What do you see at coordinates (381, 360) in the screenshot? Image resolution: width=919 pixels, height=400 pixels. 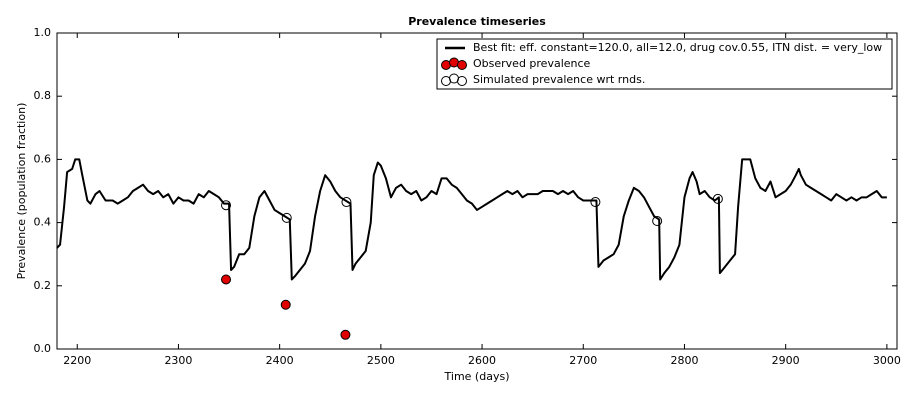 I see `x-tick-label: 2500` at bounding box center [381, 360].